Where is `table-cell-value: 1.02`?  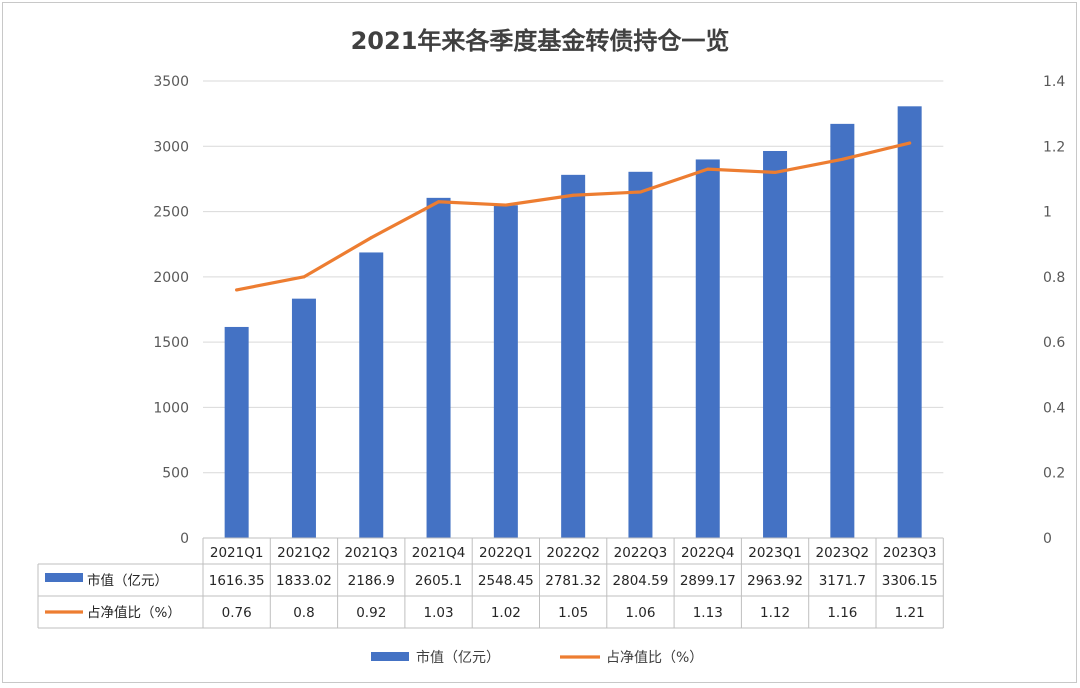 table-cell-value: 1.02 is located at coordinates (506, 613).